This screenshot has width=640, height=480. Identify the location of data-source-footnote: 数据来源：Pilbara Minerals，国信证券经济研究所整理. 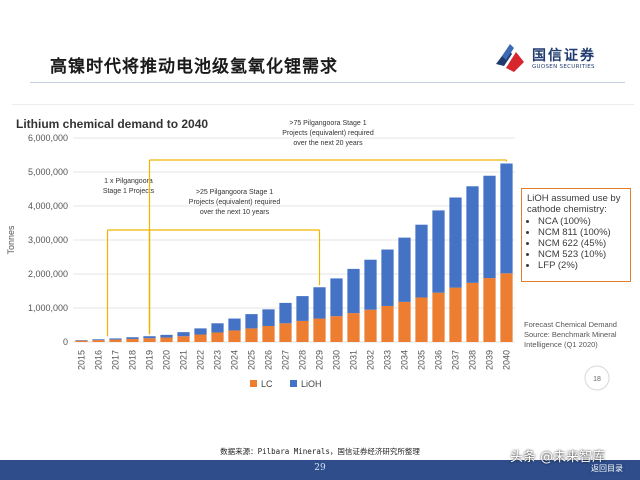
(320, 451).